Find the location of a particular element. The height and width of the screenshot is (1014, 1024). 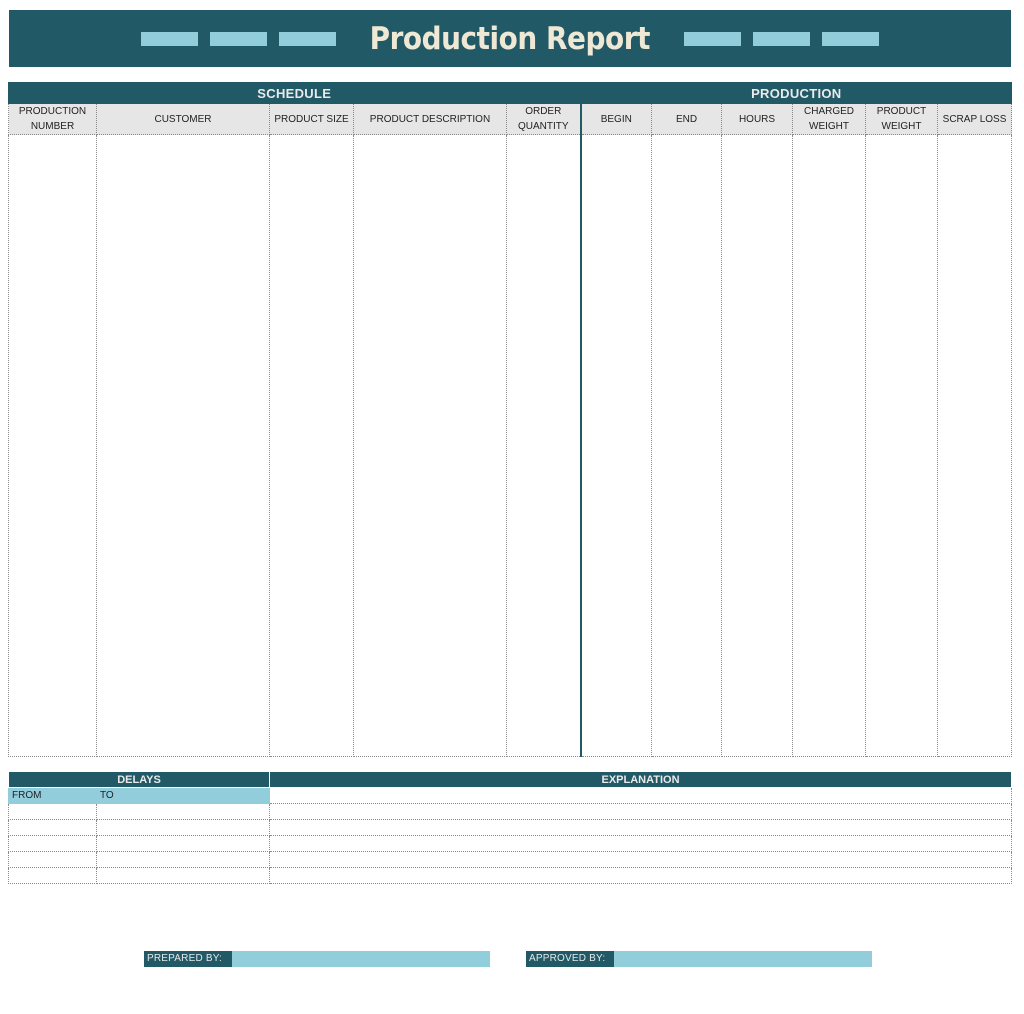

column-header-begin: BEGIN is located at coordinates (616, 119).